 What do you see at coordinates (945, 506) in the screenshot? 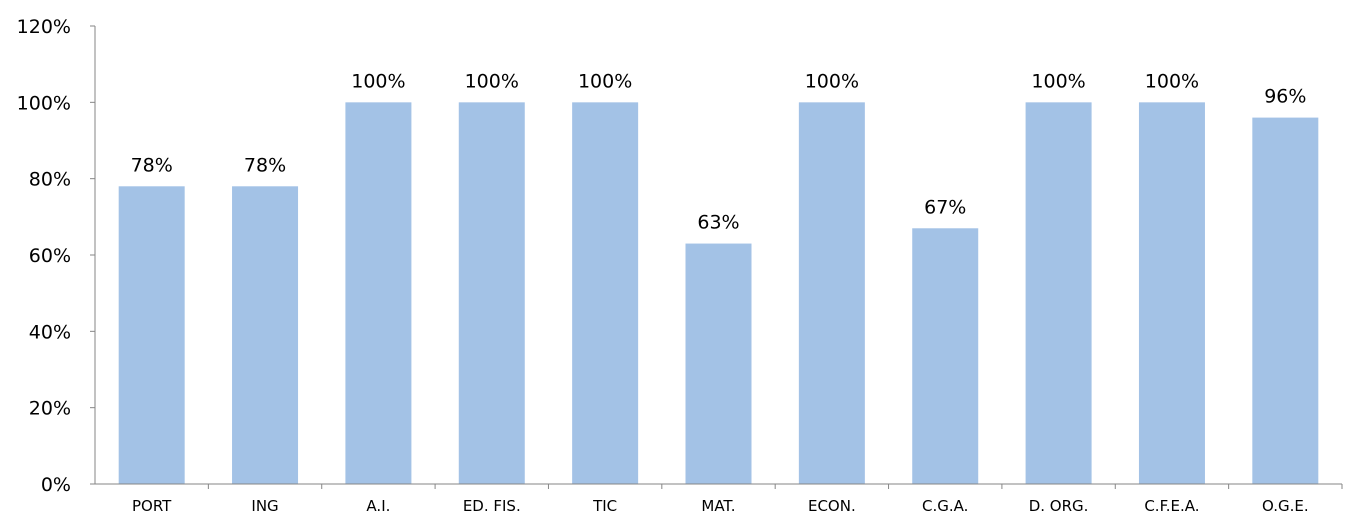
I see `x-tick-label: C.G.A.` at bounding box center [945, 506].